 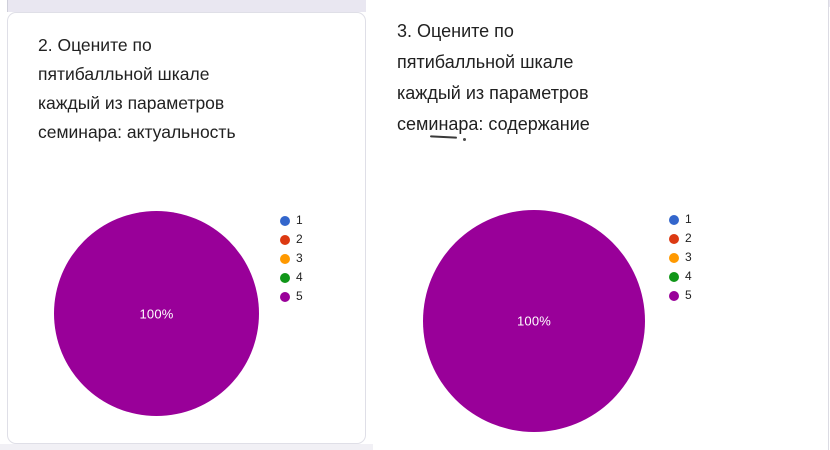 I want to click on question-title-line: семинара: актуальность, so click(x=137, y=132).